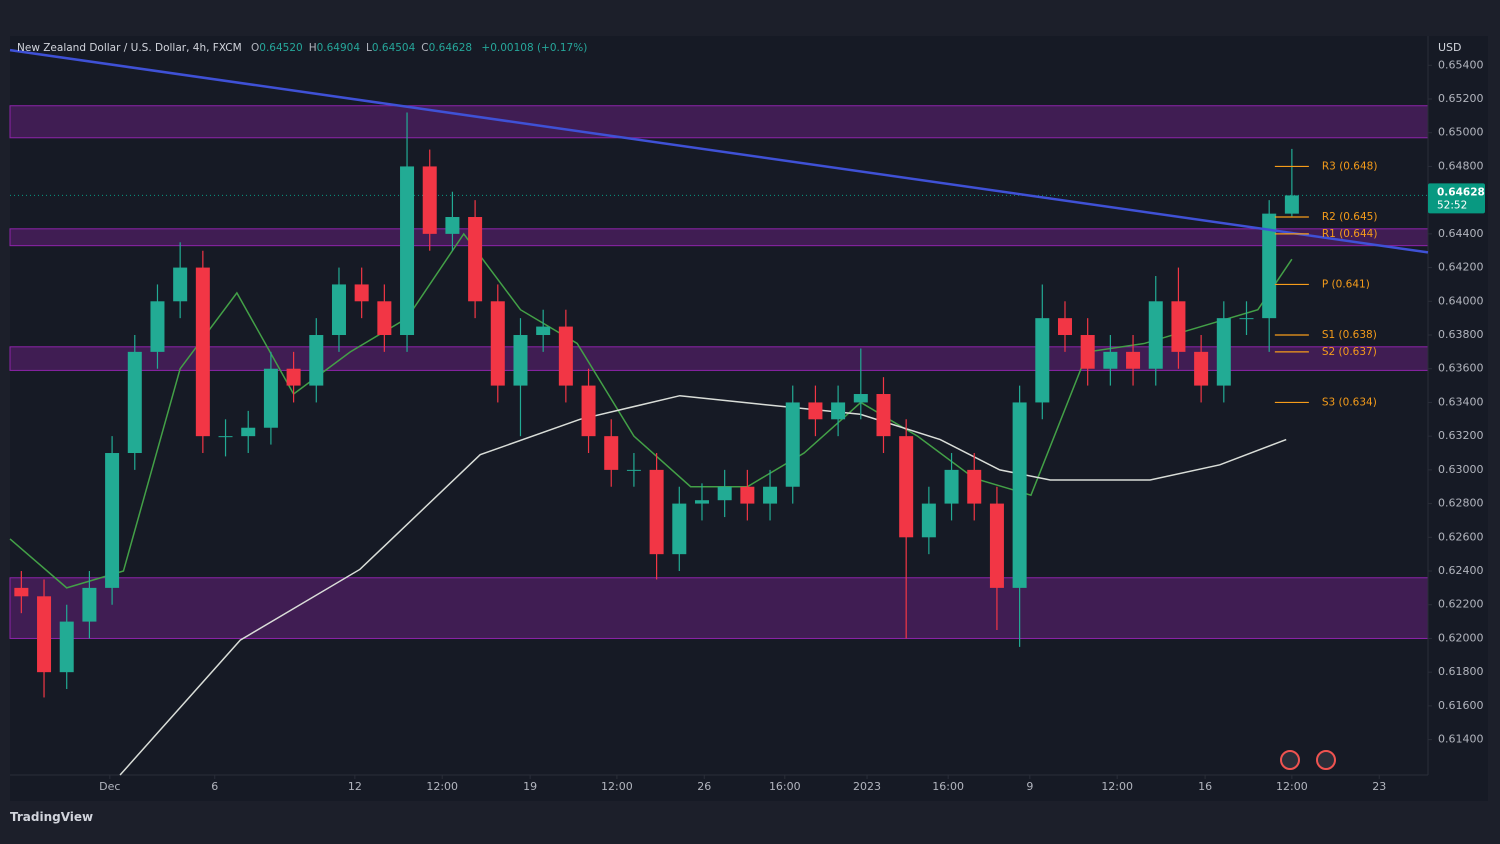 The width and height of the screenshot is (1500, 844). What do you see at coordinates (214, 786) in the screenshot?
I see `x-tick-label: 6` at bounding box center [214, 786].